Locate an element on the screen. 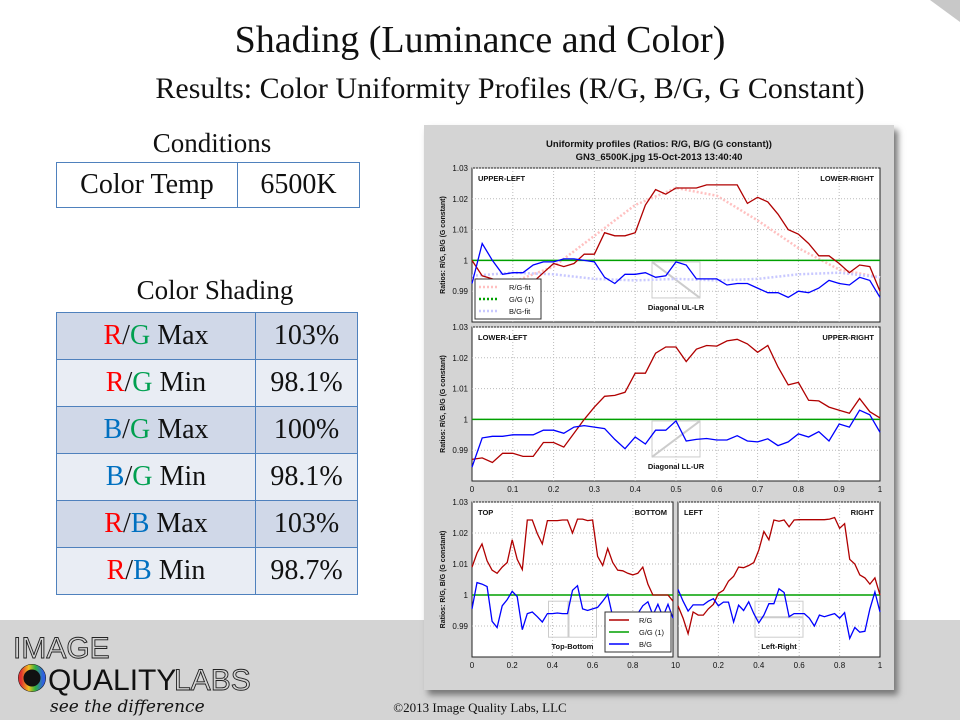 This screenshot has width=960, height=720. conditions-heading: Conditions is located at coordinates (212, 143).